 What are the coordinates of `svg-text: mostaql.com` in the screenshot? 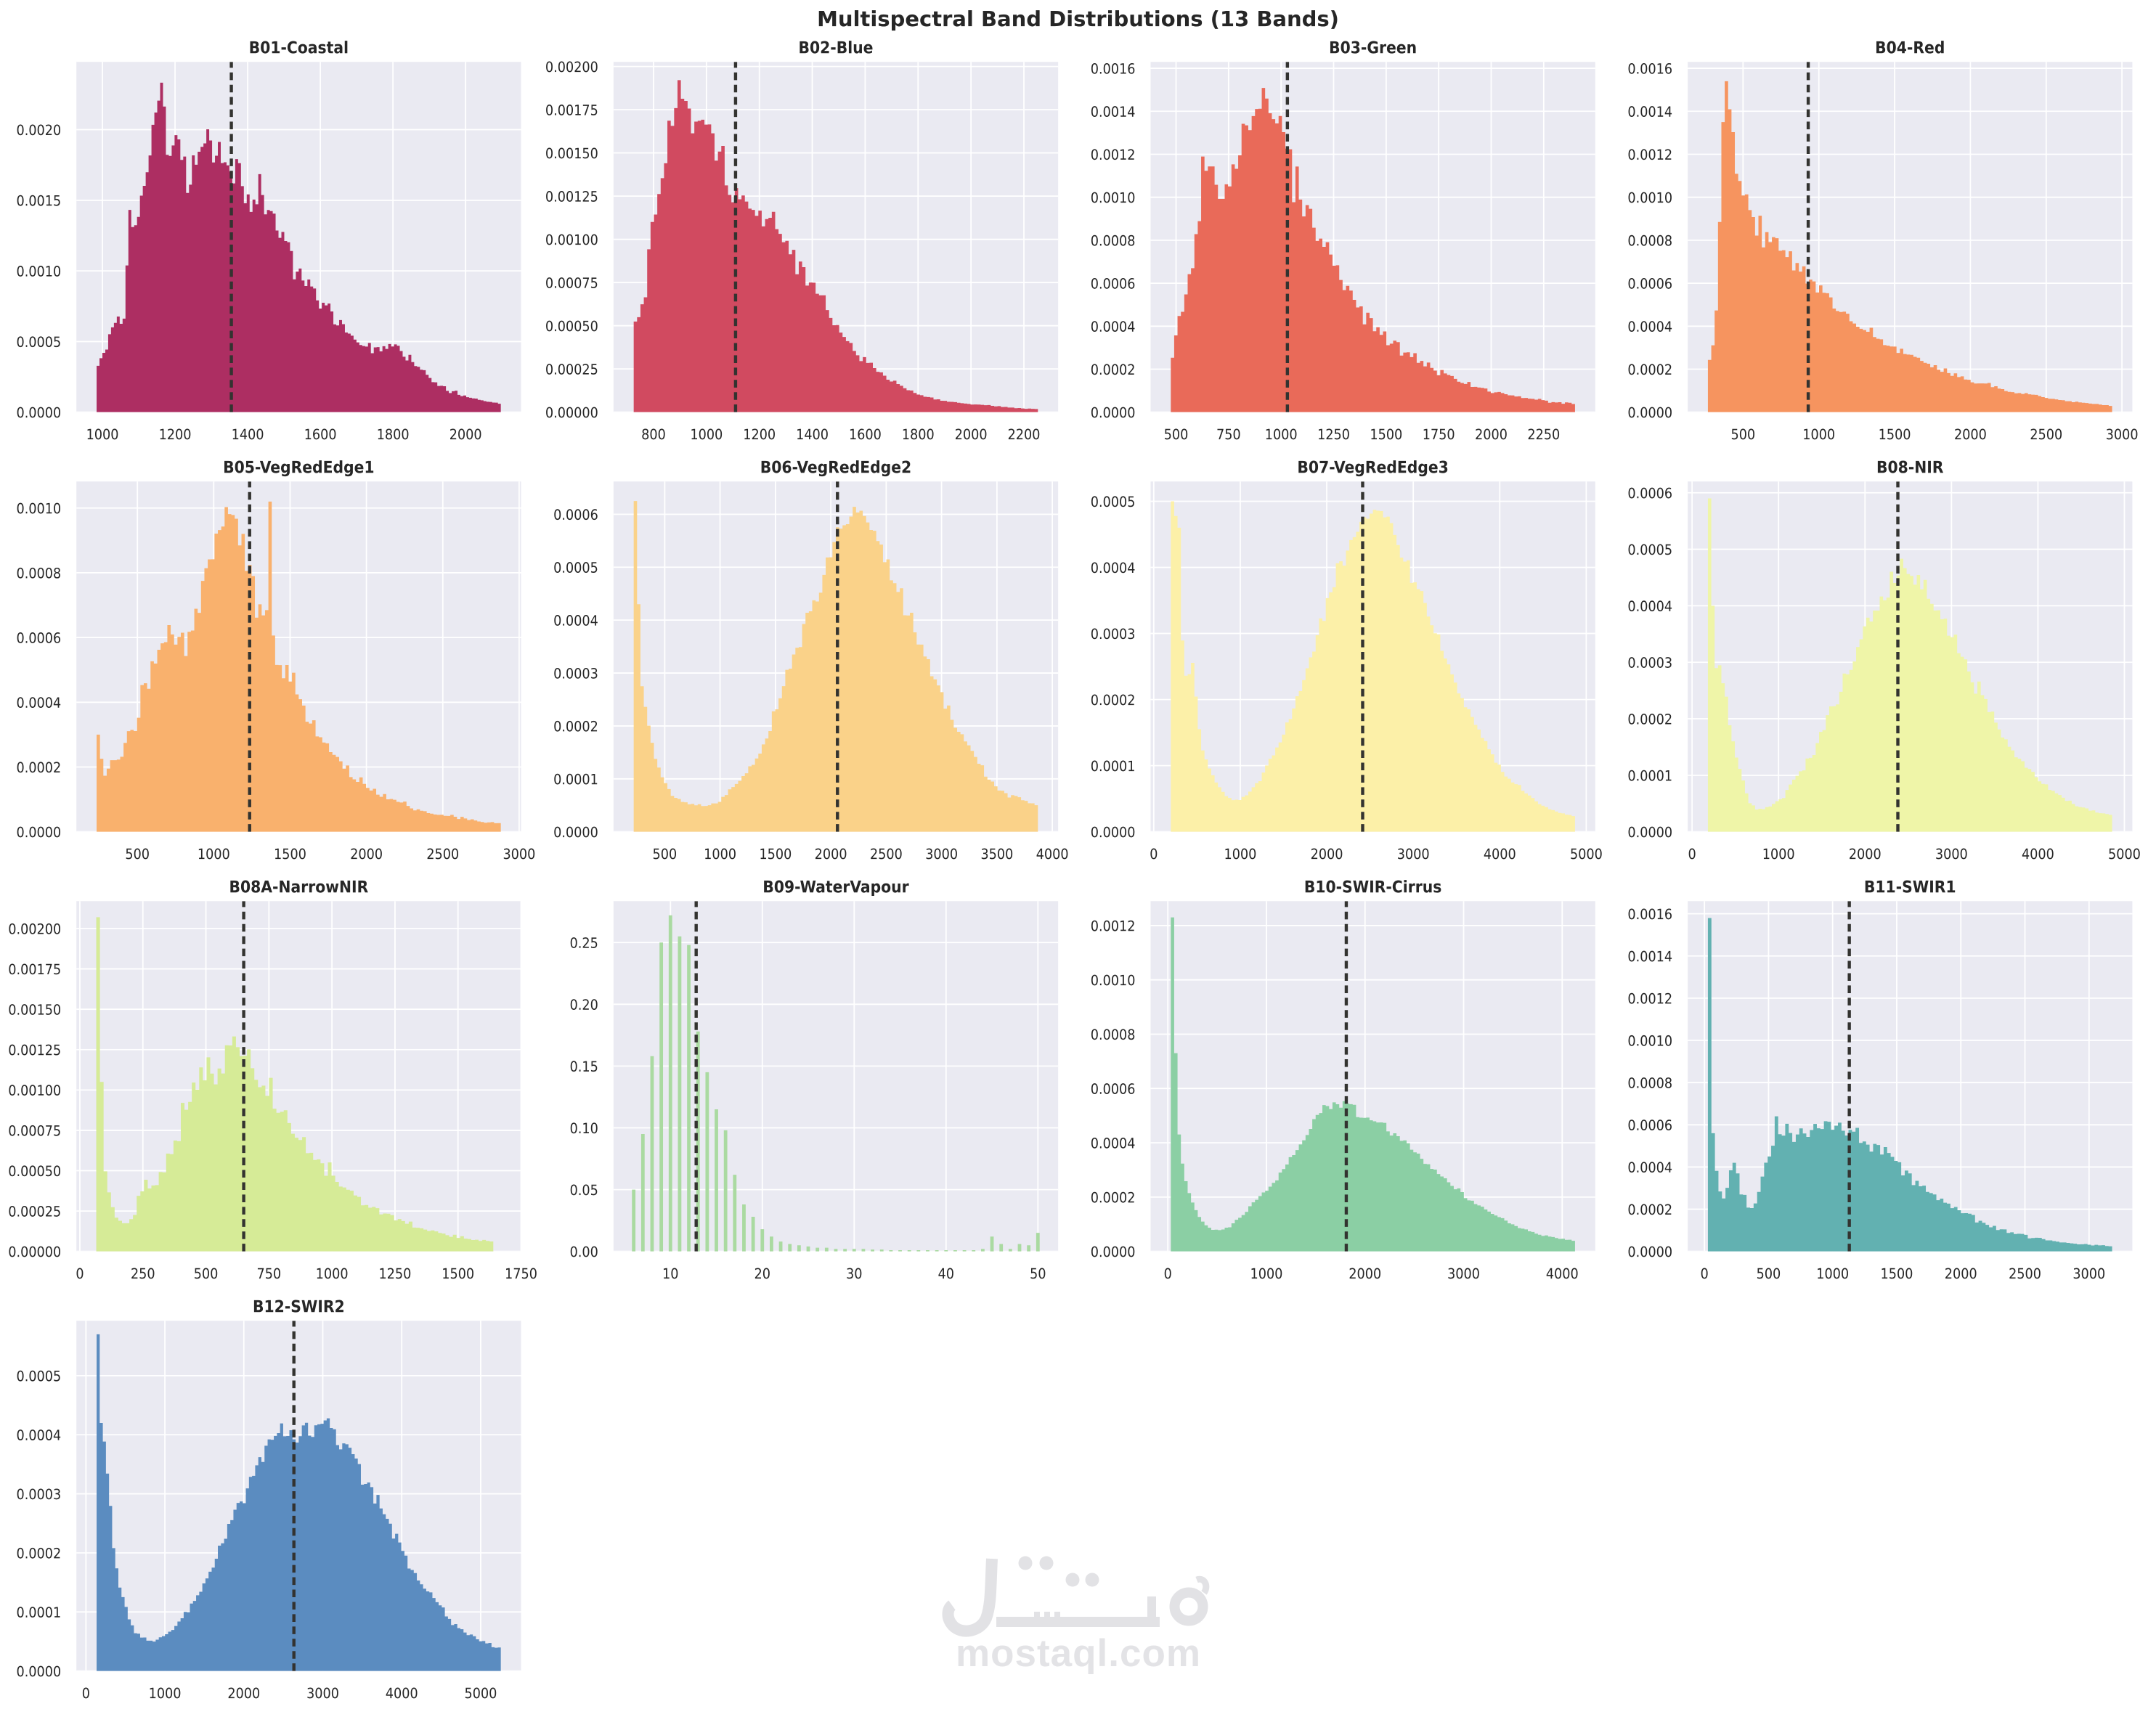 It's located at (1078, 1653).